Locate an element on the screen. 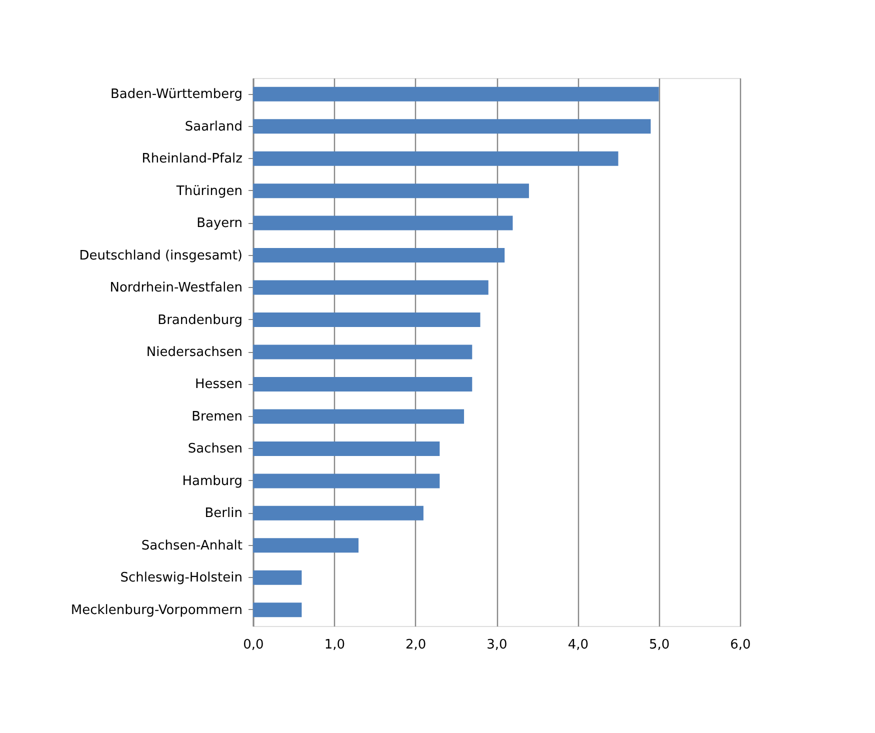 The height and width of the screenshot is (733, 875). y-tick-label: Sachsen-Anhalt is located at coordinates (191, 546).